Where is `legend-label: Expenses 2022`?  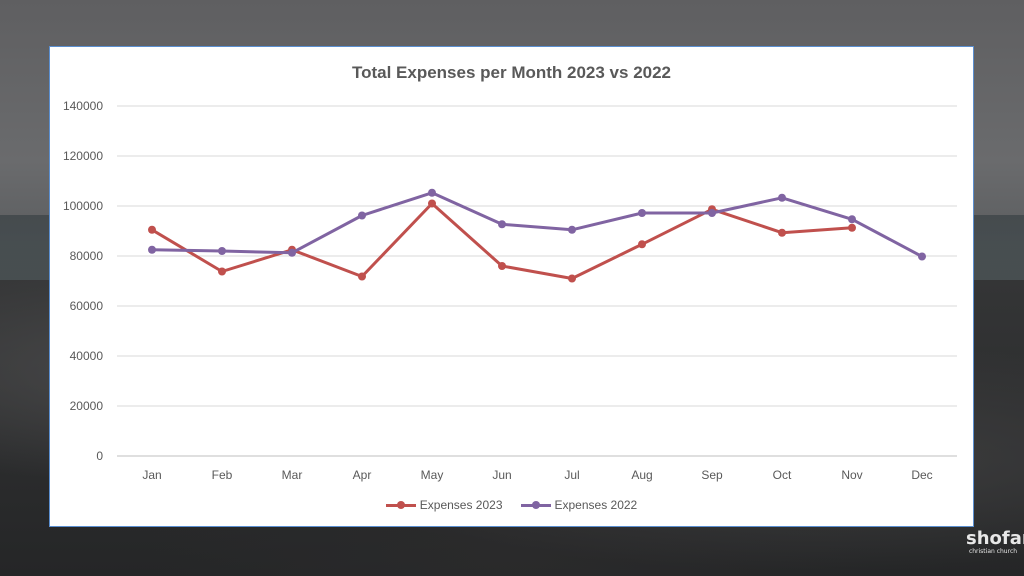
legend-label: Expenses 2022 is located at coordinates (596, 505).